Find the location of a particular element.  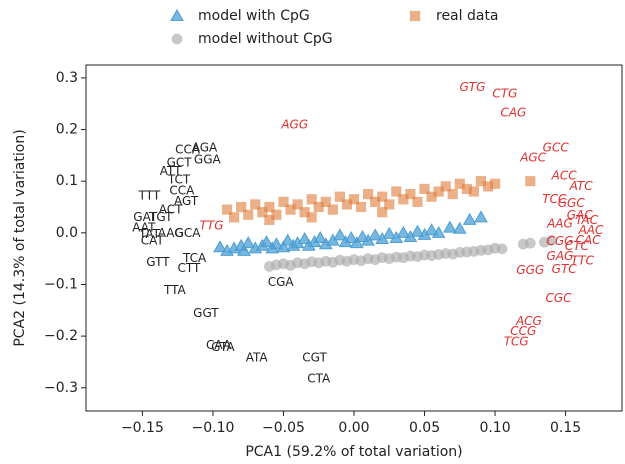

annotation: CTT is located at coordinates (189, 268).